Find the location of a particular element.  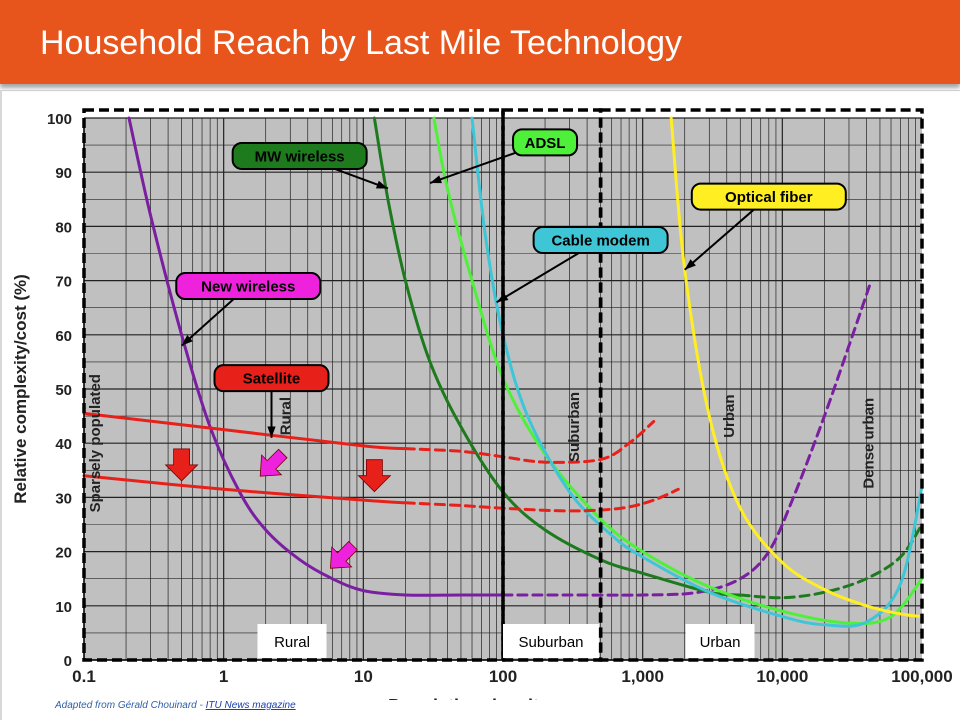

series-line-satellite-lower- is located at coordinates (244, 489).